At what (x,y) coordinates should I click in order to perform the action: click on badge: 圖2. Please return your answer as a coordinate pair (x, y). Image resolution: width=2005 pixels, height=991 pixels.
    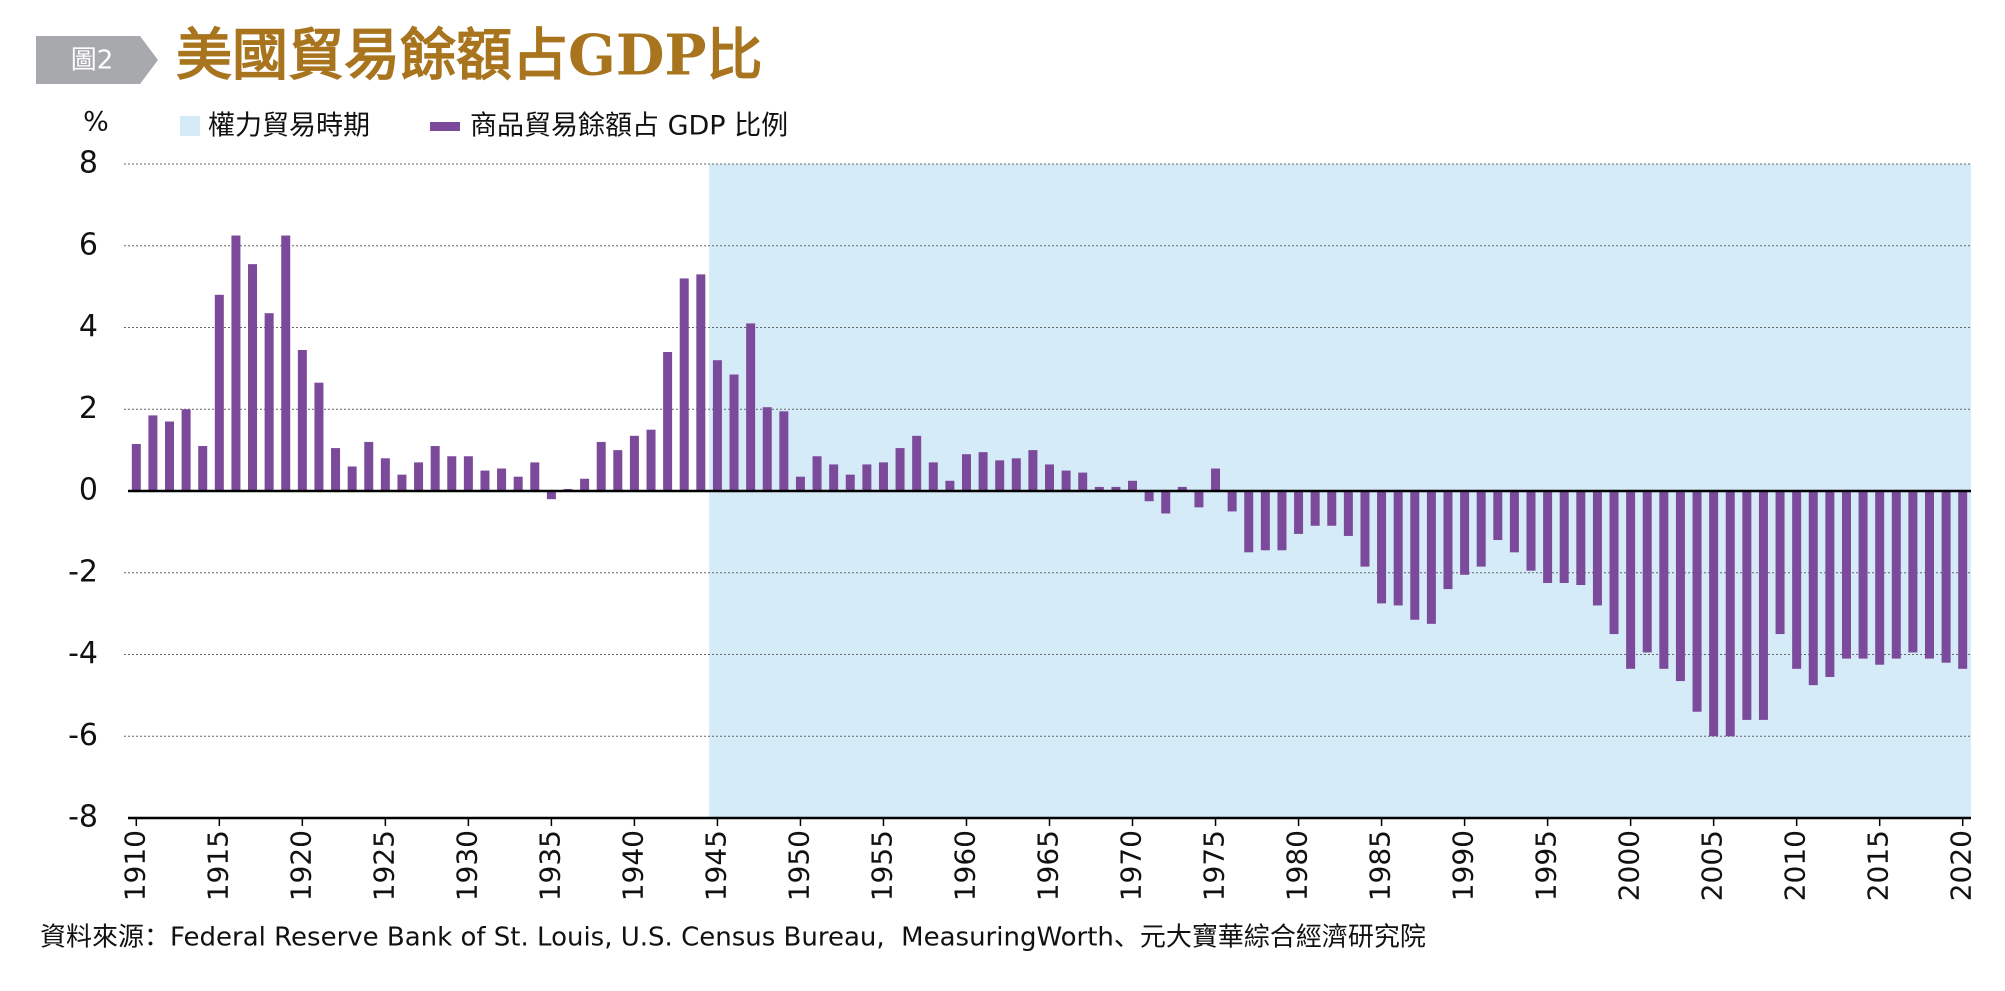
    Looking at the image, I should click on (92, 61).